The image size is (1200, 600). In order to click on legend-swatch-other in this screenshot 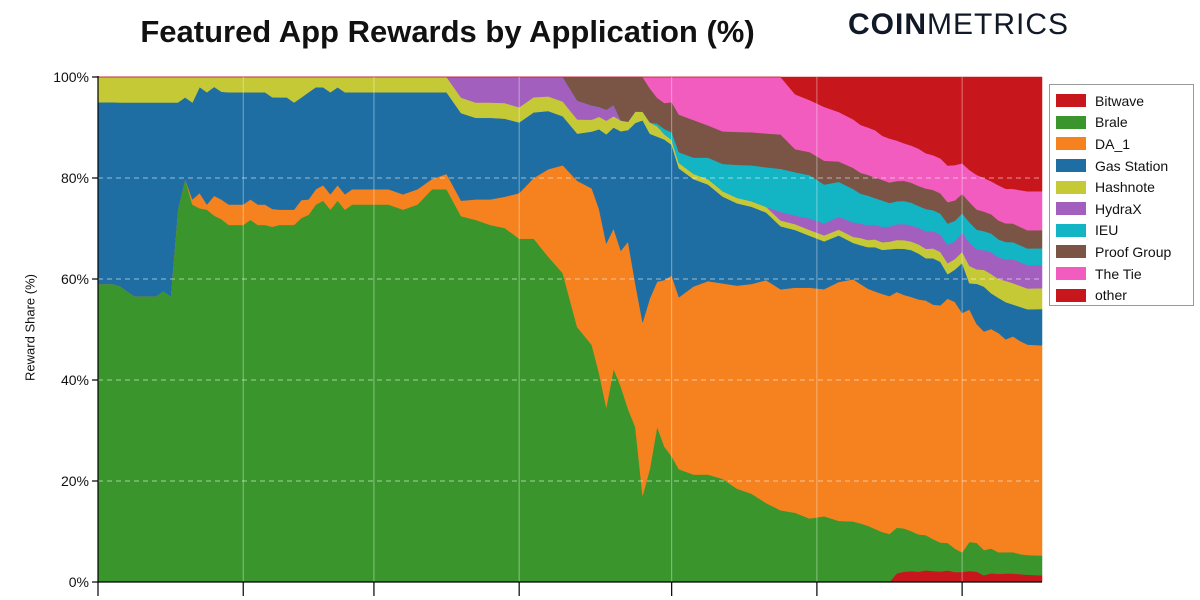, I will do `click(1071, 295)`.